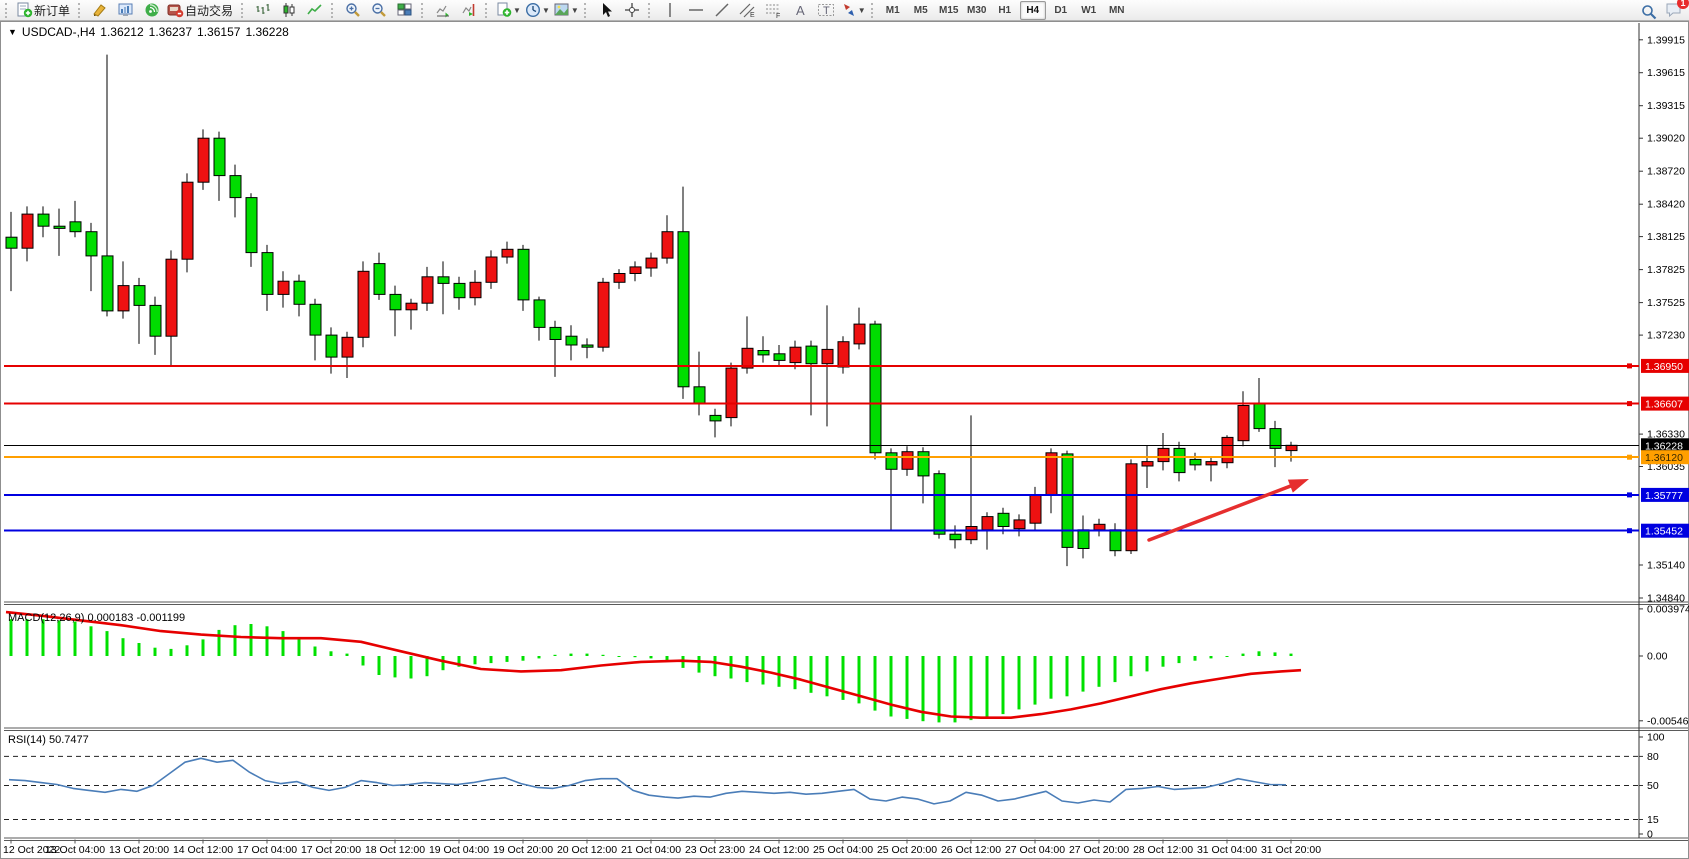  What do you see at coordinates (1666, 435) in the screenshot?
I see `svg-text: 1.36330` at bounding box center [1666, 435].